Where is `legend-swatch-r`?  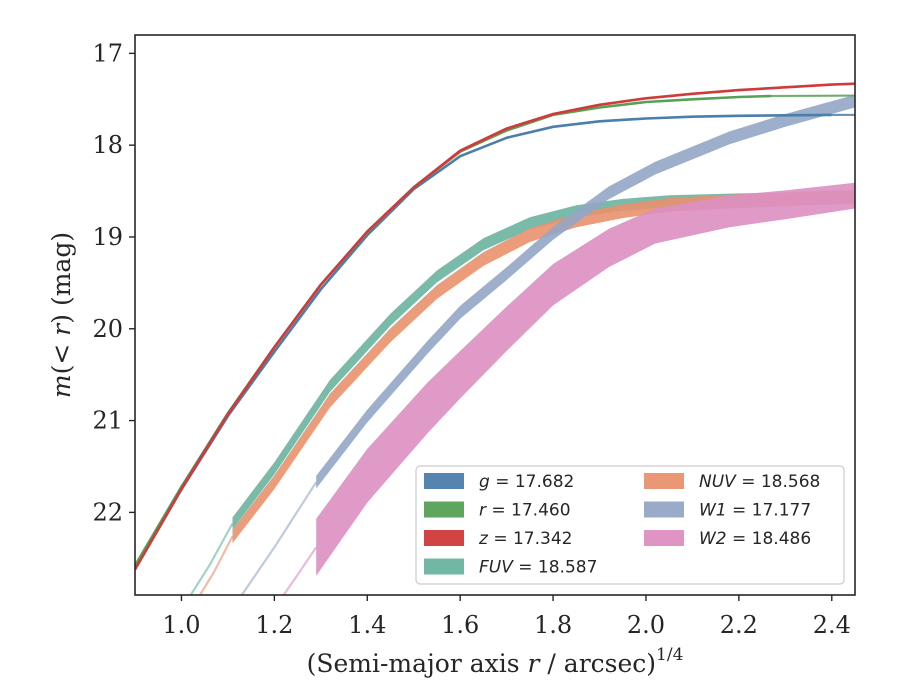 legend-swatch-r is located at coordinates (444, 509).